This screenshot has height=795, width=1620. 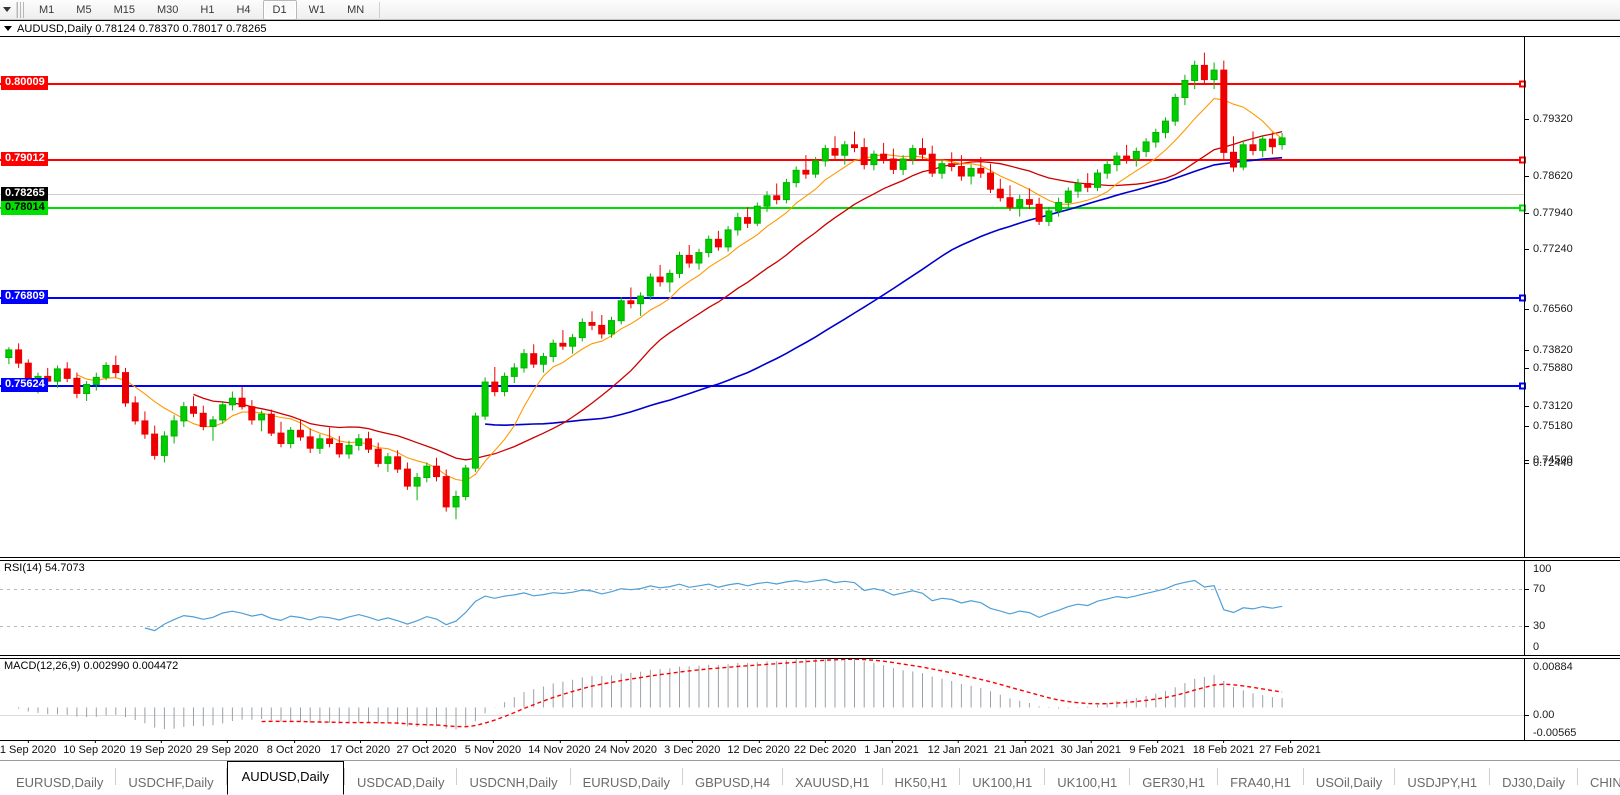 I want to click on chart-tab-usoildaily: USOil,Daily, so click(x=1349, y=782).